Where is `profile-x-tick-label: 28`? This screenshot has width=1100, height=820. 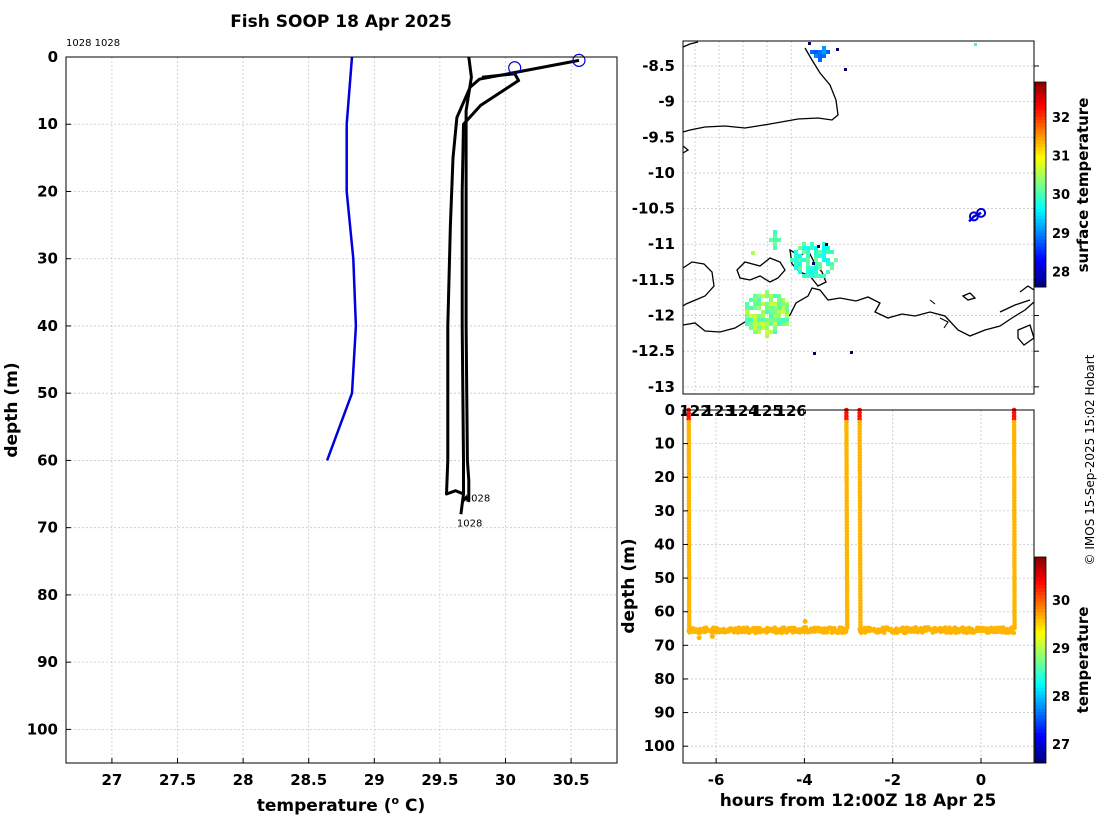
profile-x-tick-label: 28 is located at coordinates (243, 780).